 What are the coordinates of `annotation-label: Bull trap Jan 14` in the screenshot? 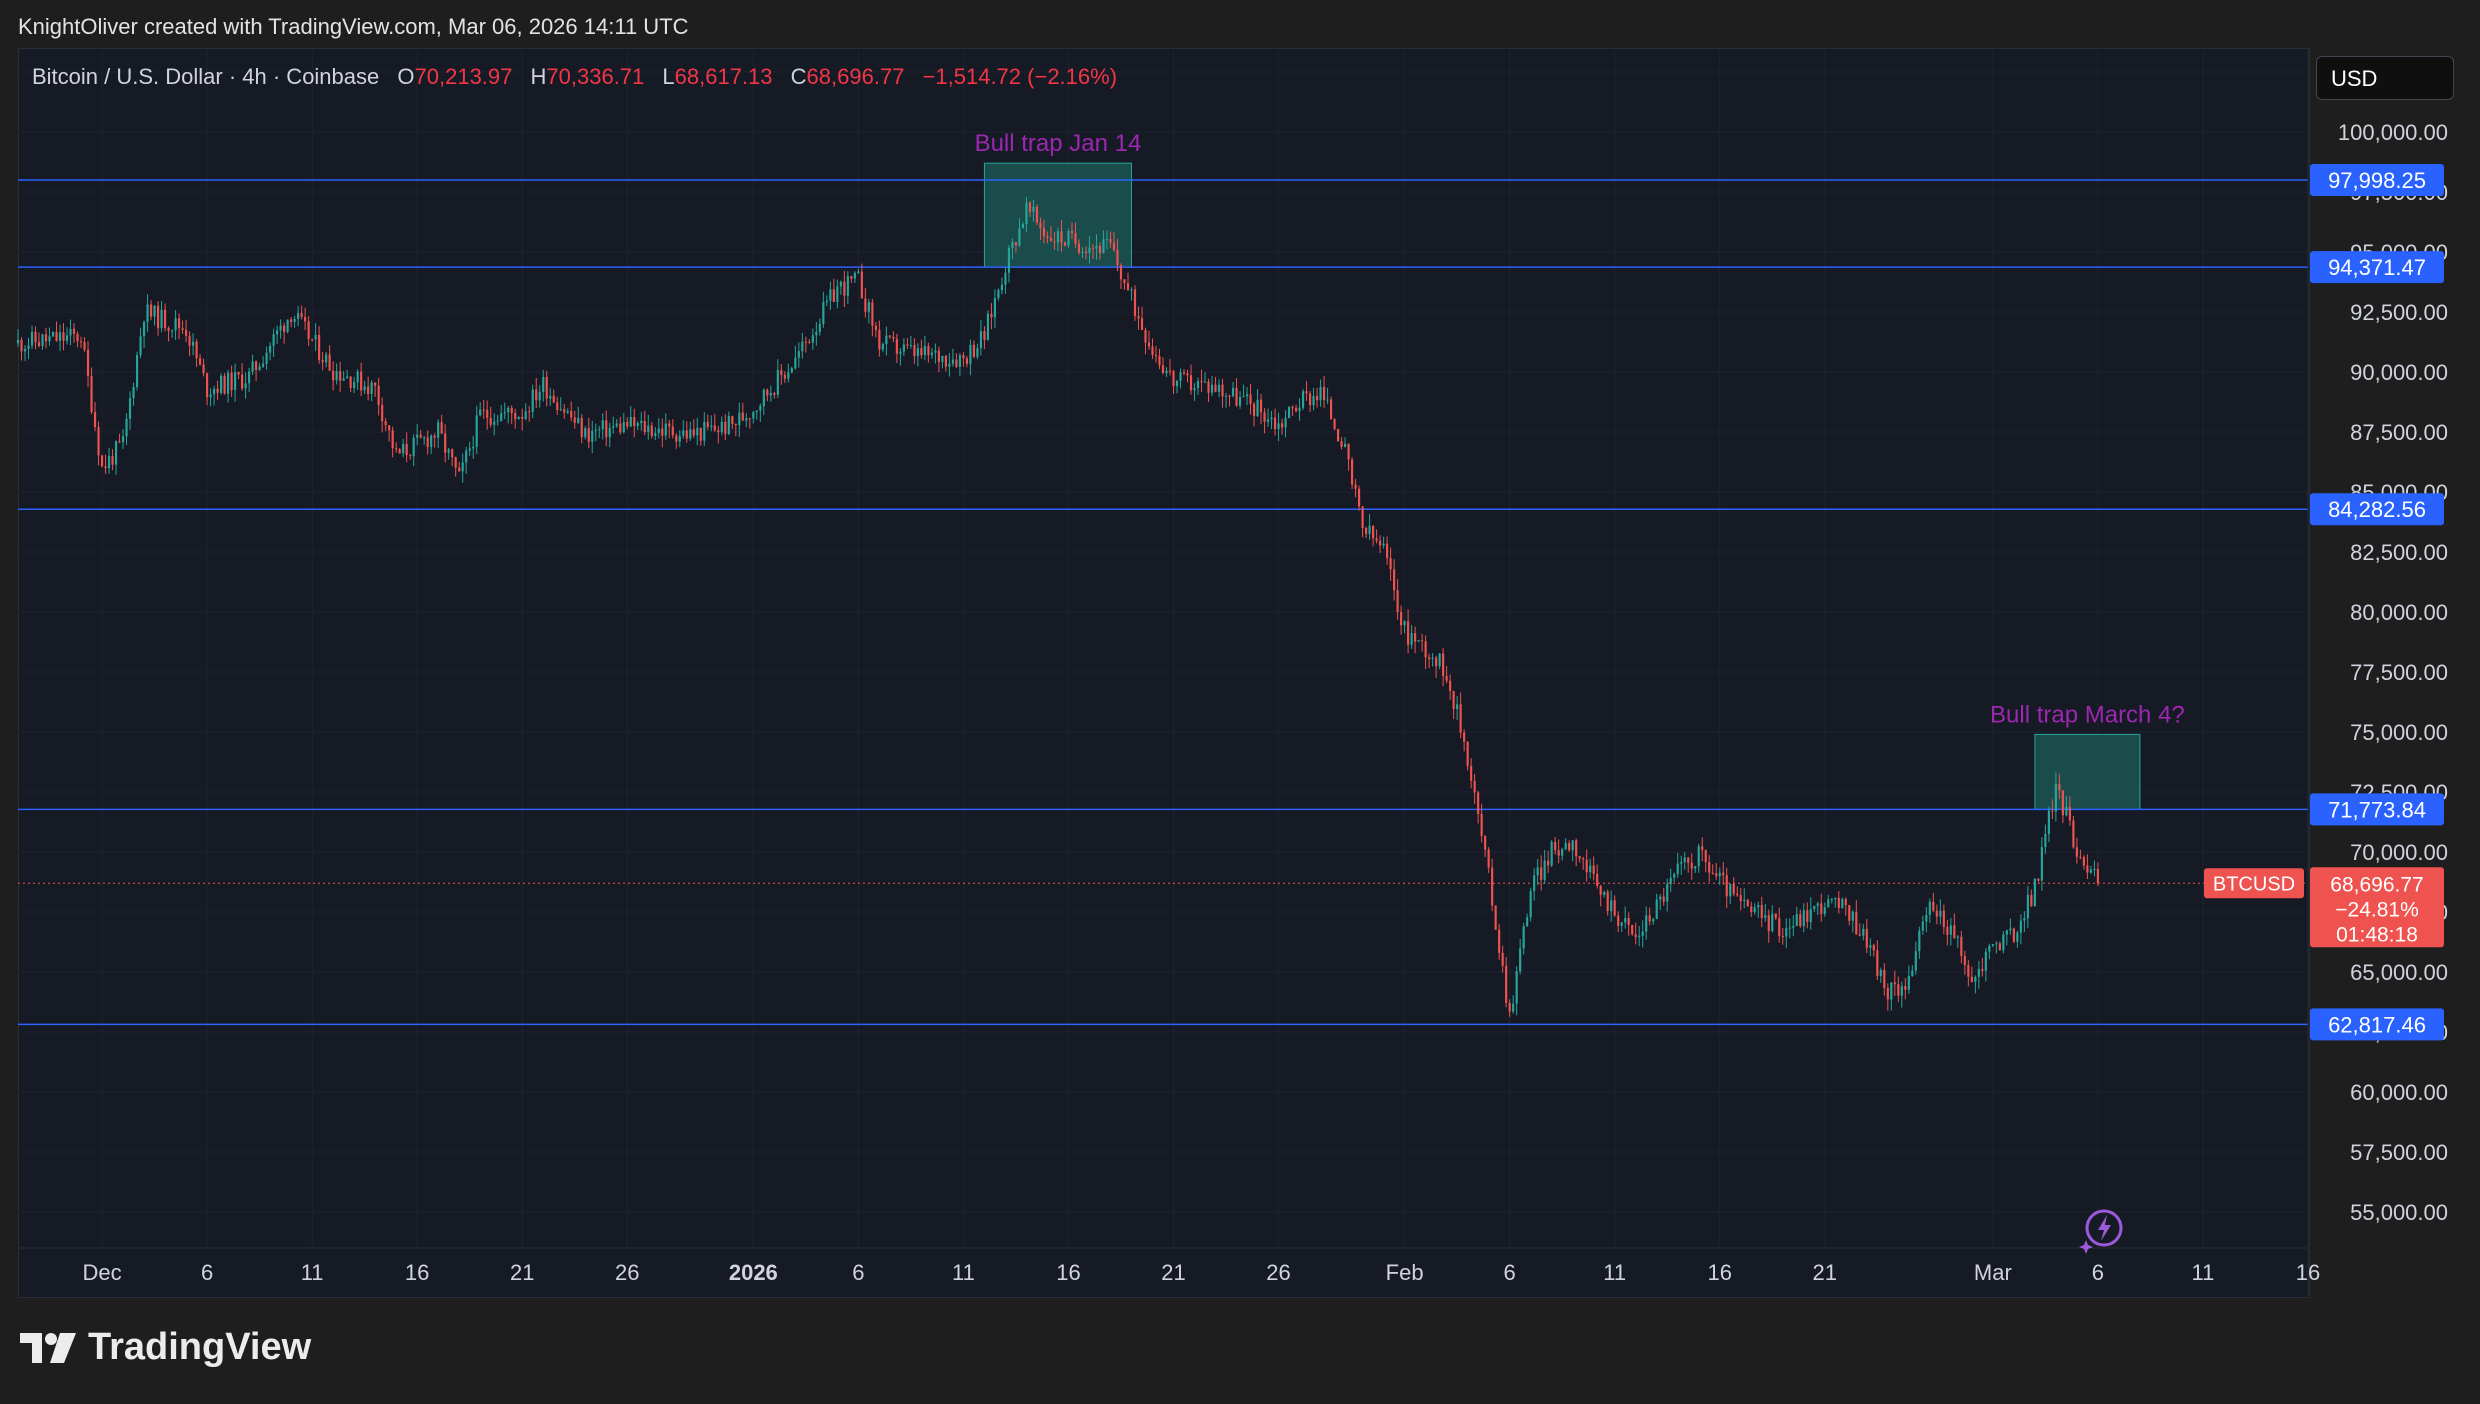 It's located at (1058, 143).